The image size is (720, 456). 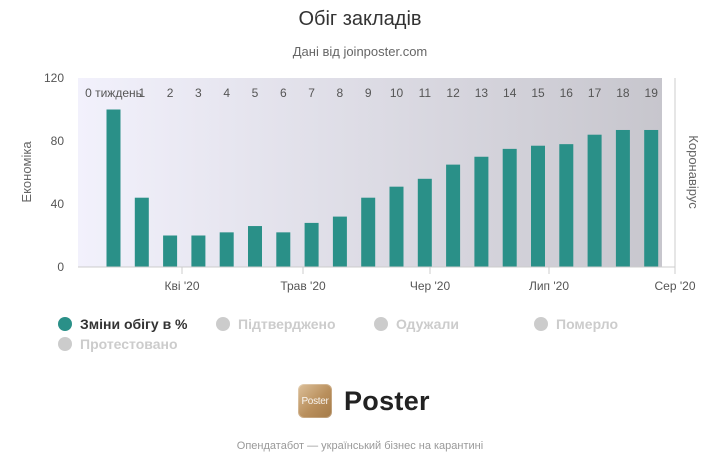 What do you see at coordinates (482, 93) in the screenshot?
I see `week-label: 13` at bounding box center [482, 93].